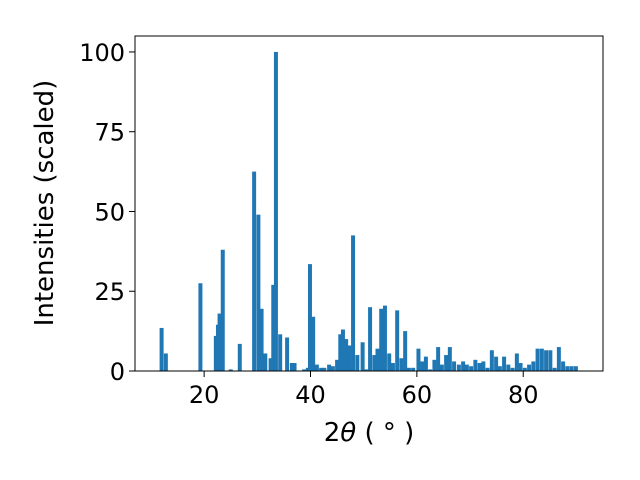 The height and width of the screenshot is (480, 640). What do you see at coordinates (364, 390) in the screenshot?
I see `x-axis: 20 40 60 80` at bounding box center [364, 390].